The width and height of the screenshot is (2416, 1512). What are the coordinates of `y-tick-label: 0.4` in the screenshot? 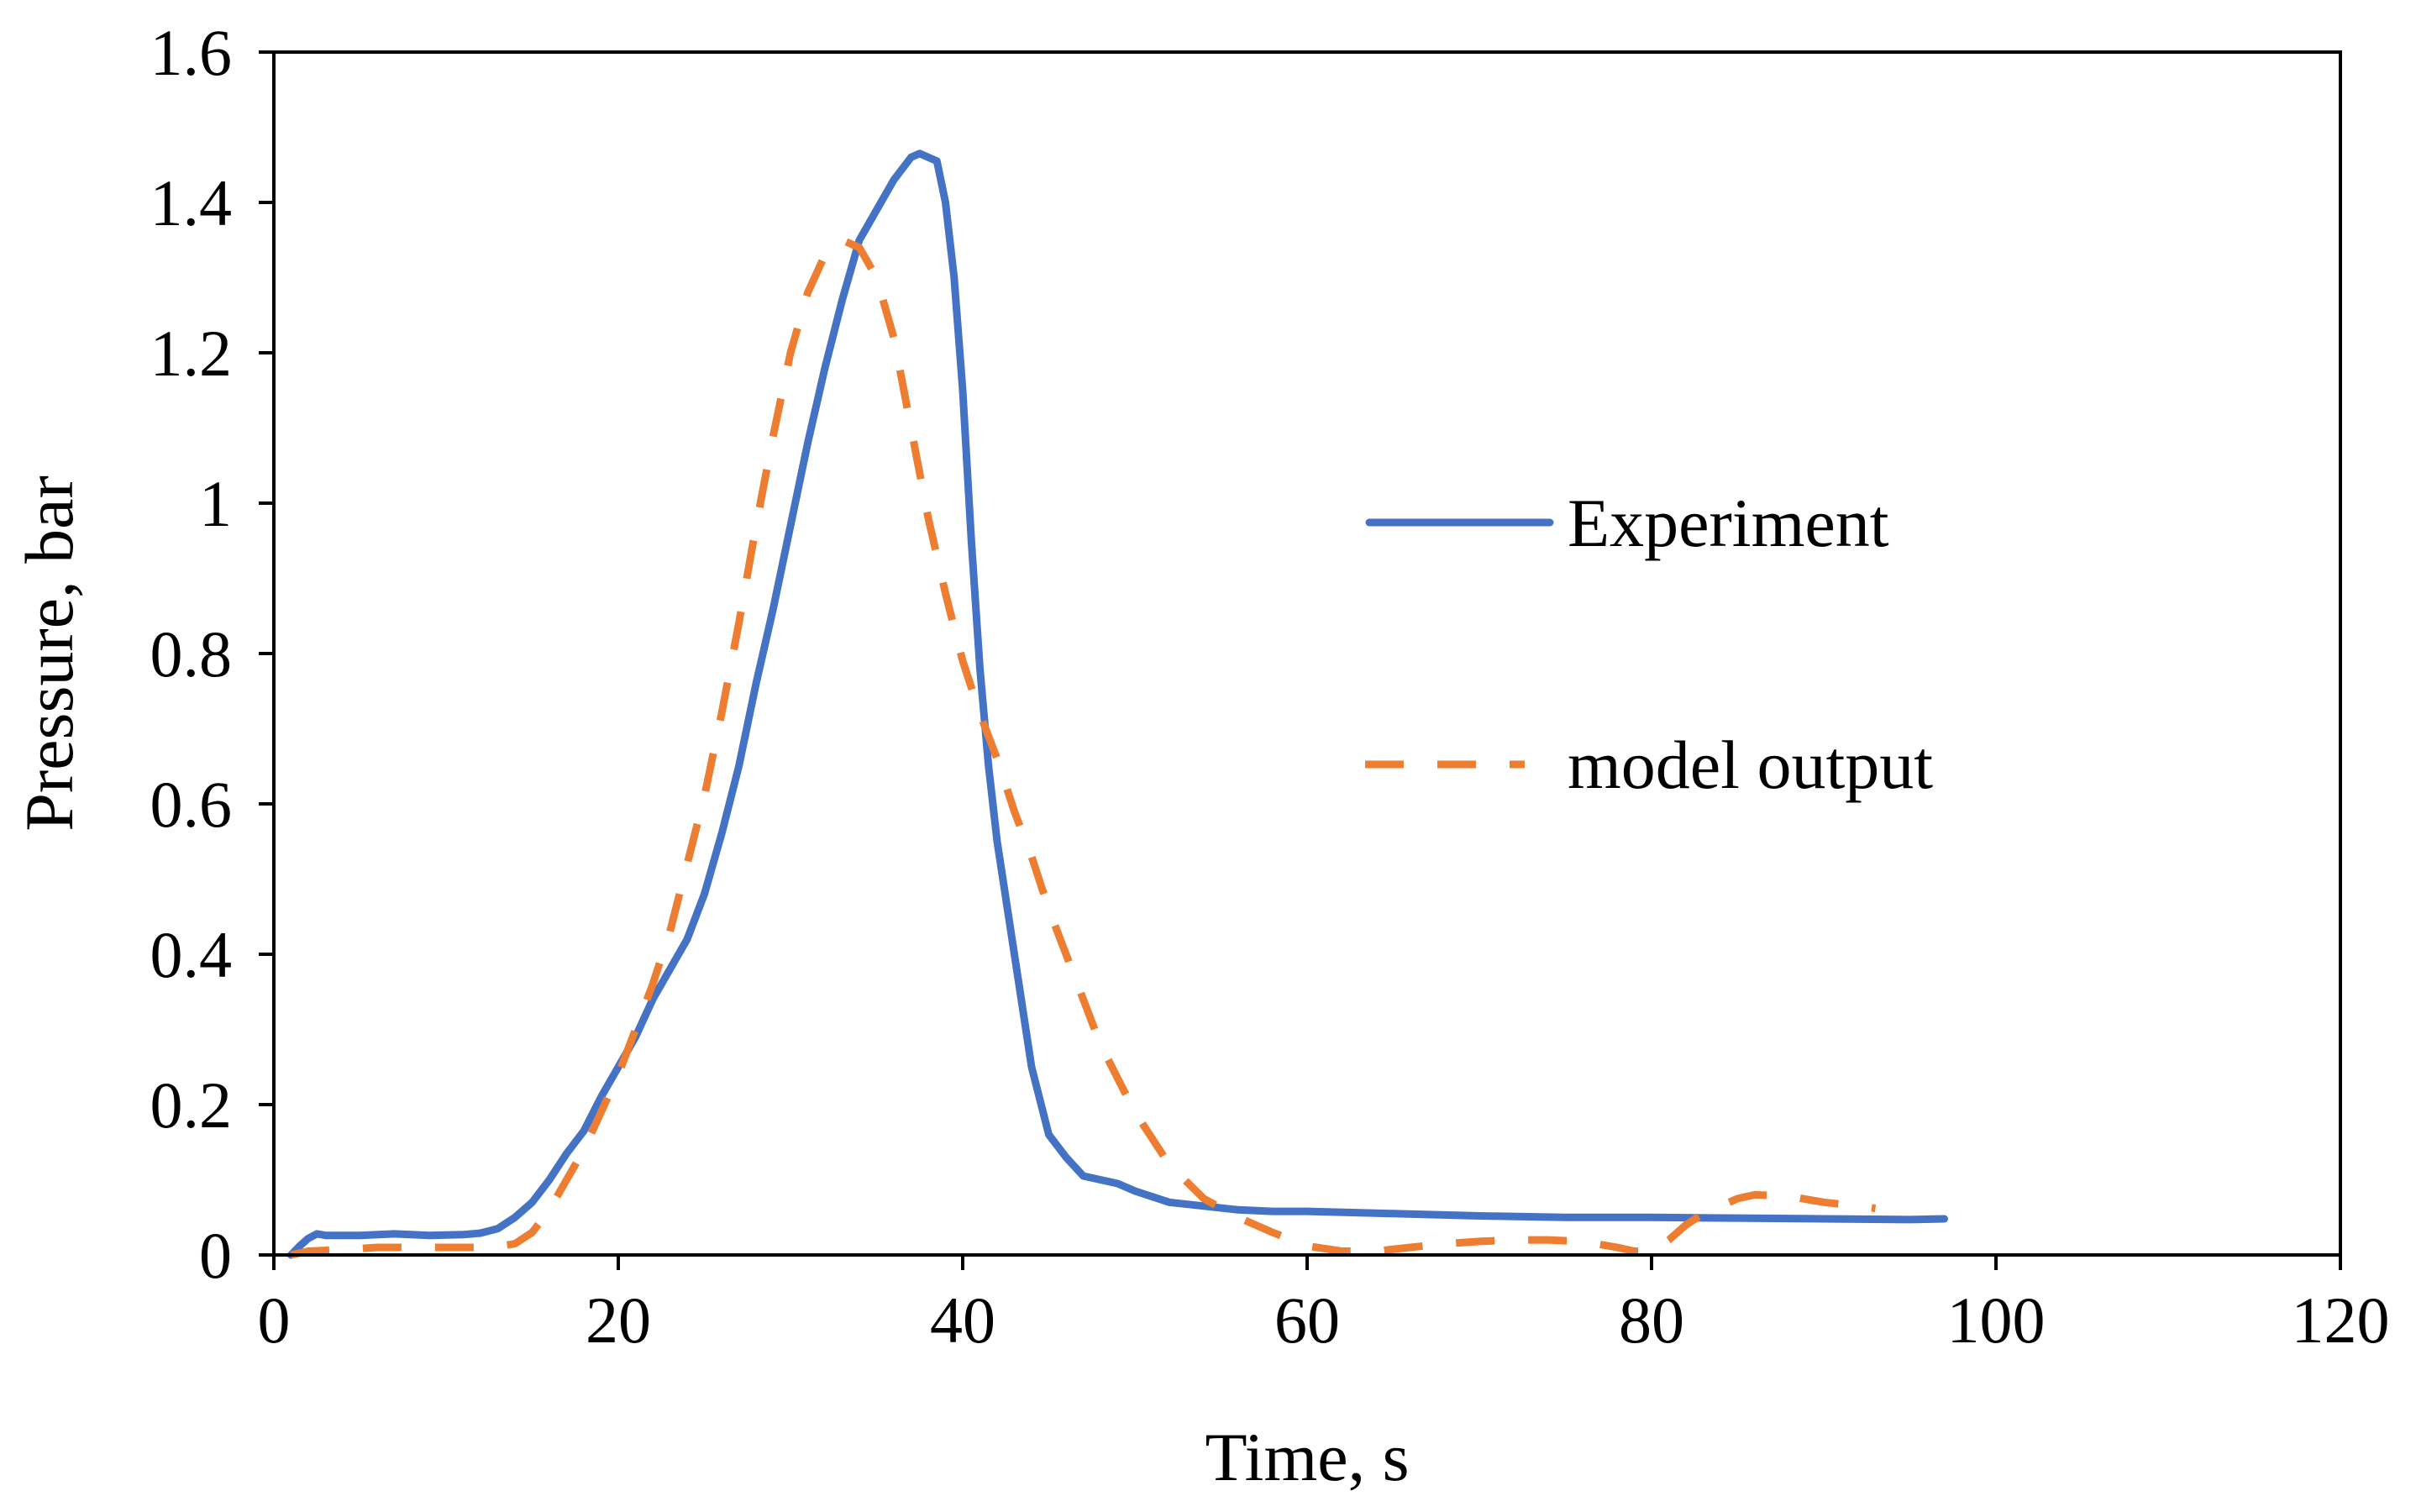 It's located at (191, 954).